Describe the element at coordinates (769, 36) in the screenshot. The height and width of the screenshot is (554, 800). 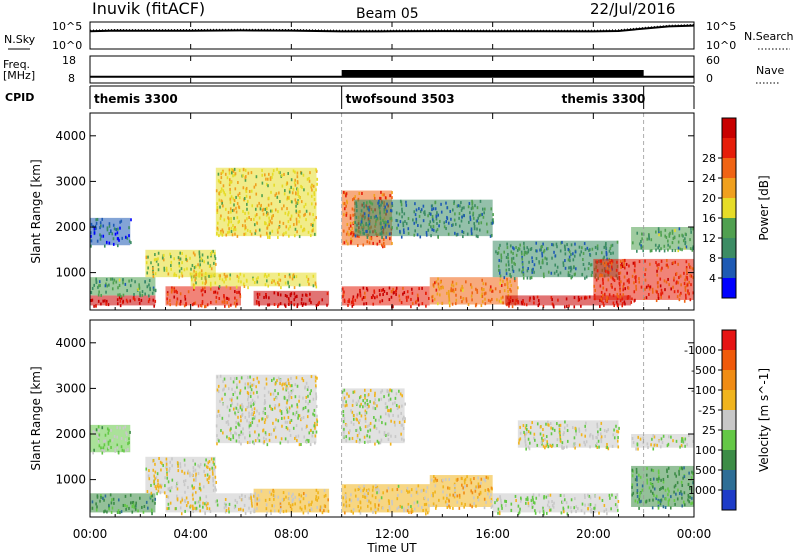
I see `noise-right-label: N.Search` at that location.